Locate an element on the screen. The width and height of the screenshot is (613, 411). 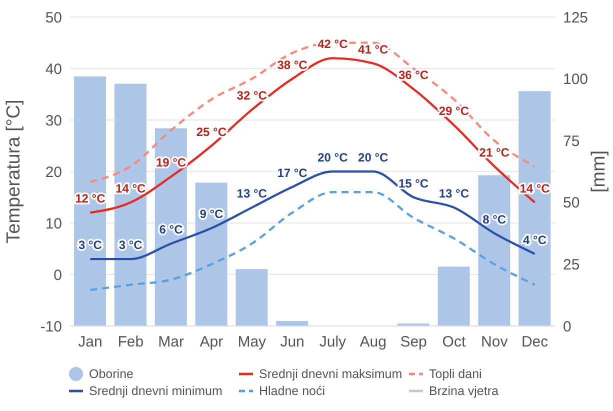
legend-label: Hladne noći is located at coordinates (292, 391).